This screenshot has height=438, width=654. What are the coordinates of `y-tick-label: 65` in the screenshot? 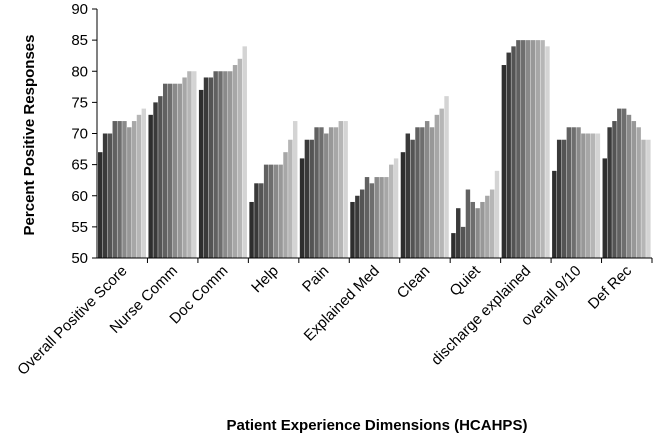 It's located at (79, 165).